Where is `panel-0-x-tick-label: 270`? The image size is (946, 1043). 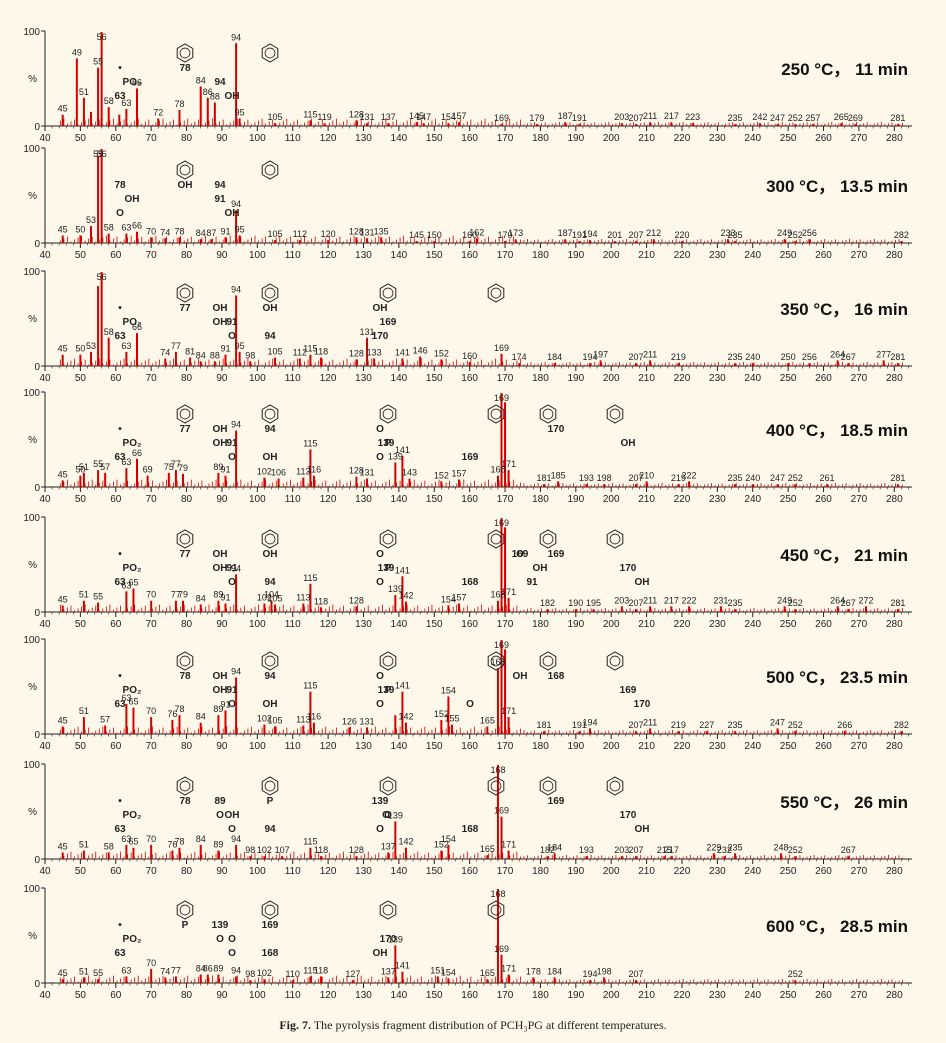 panel-0-x-tick-label: 270 is located at coordinates (859, 138).